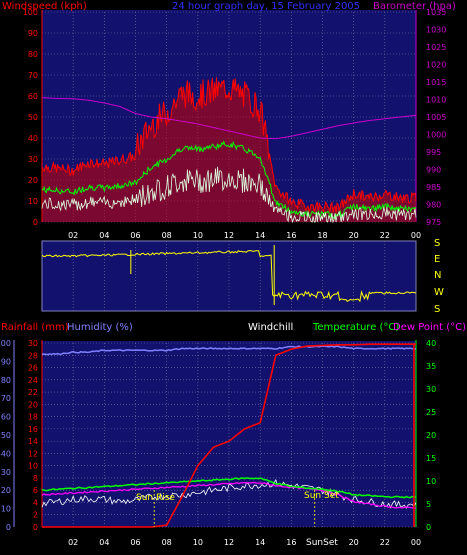 This screenshot has height=555, width=467. What do you see at coordinates (198, 542) in the screenshot?
I see `bottom-x-tick-label: 10` at bounding box center [198, 542].